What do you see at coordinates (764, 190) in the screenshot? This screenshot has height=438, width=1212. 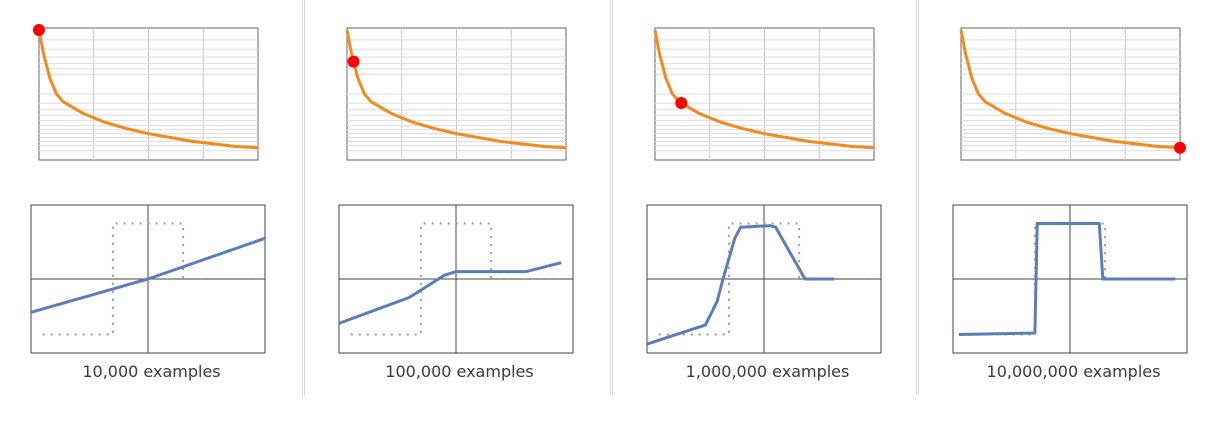 I see `panel-3-charts` at bounding box center [764, 190].